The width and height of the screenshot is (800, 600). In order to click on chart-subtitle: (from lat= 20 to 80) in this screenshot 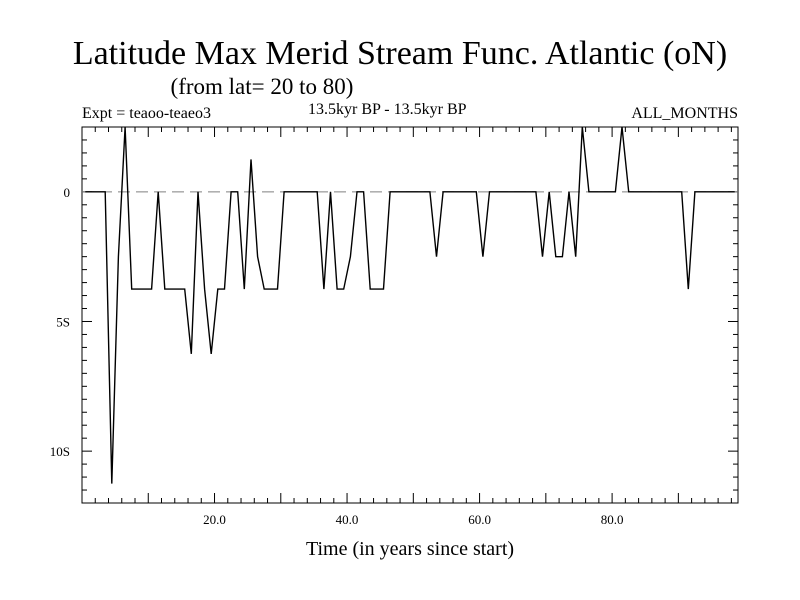, I will do `click(262, 86)`.